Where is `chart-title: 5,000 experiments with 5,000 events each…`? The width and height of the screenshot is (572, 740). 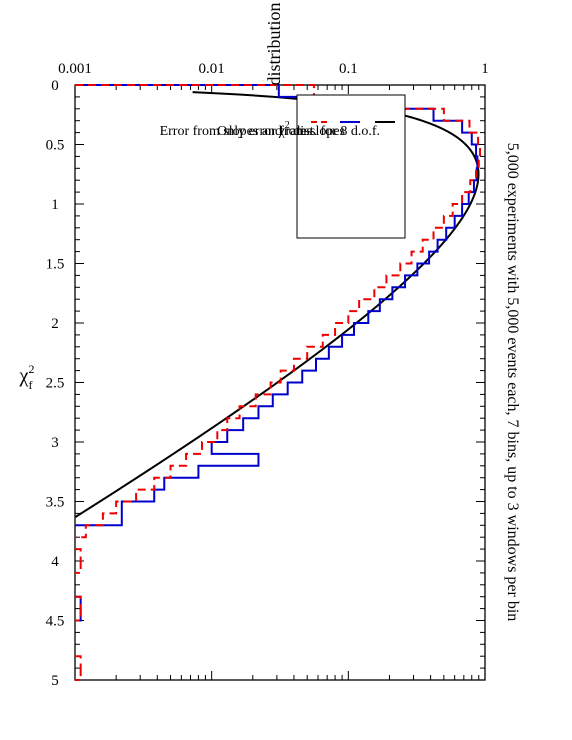
chart-title: 5,000 experiments with 5,000 events each… is located at coordinates (512, 382).